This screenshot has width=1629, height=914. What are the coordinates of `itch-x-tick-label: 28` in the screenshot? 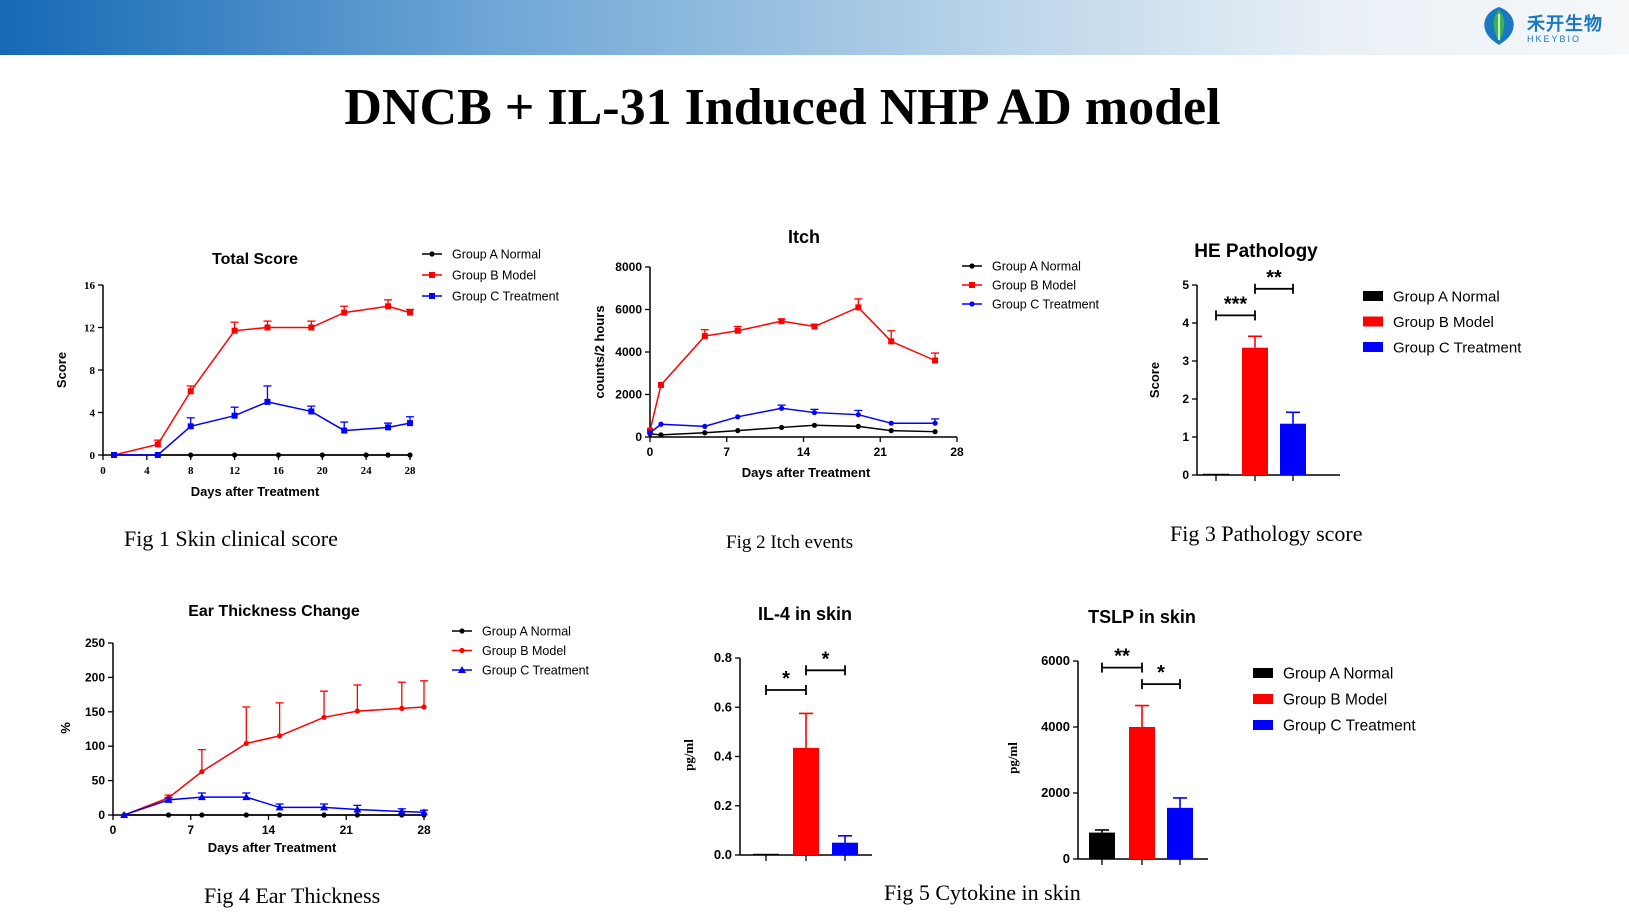 It's located at (957, 452).